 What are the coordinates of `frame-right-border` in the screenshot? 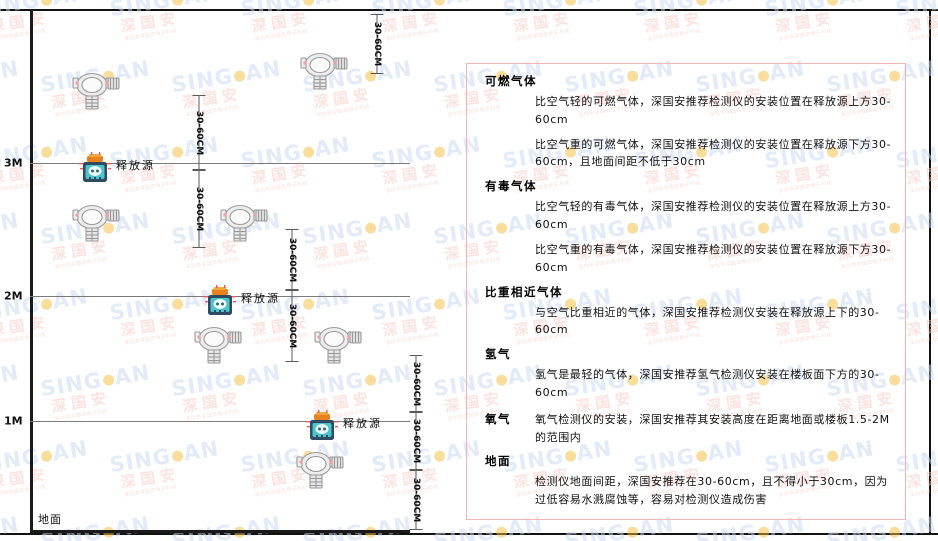 It's located at (930, 272).